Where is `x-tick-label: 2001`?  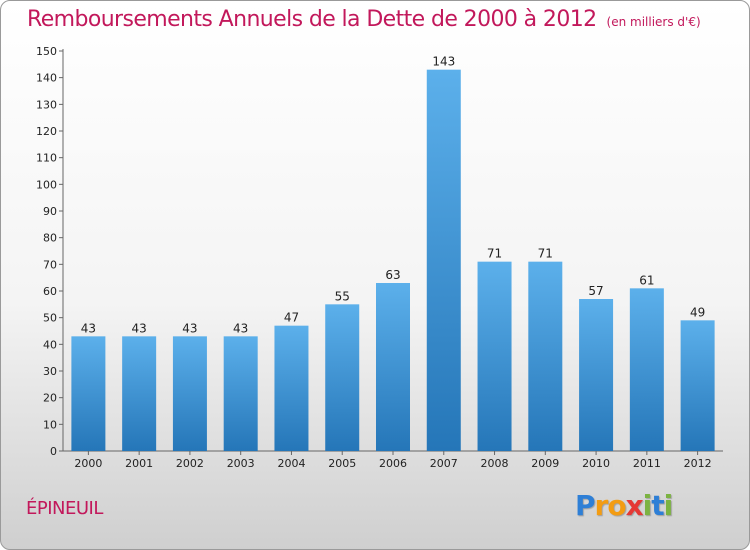
x-tick-label: 2001 is located at coordinates (139, 463).